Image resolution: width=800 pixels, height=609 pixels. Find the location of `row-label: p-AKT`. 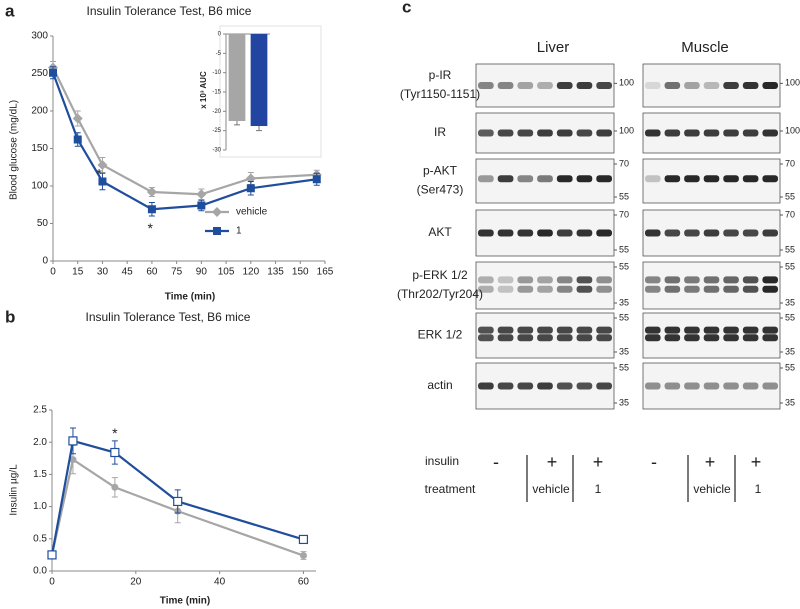

row-label: p-AKT is located at coordinates (440, 171).